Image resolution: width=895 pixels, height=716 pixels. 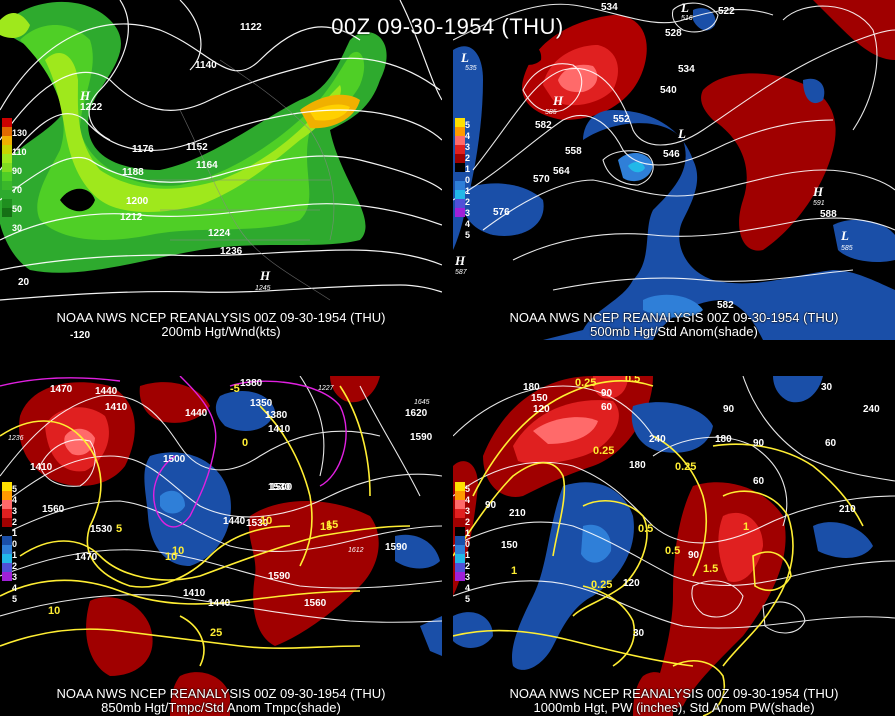 What do you see at coordinates (178, 551) in the screenshot?
I see `temp-label: 10` at bounding box center [178, 551].